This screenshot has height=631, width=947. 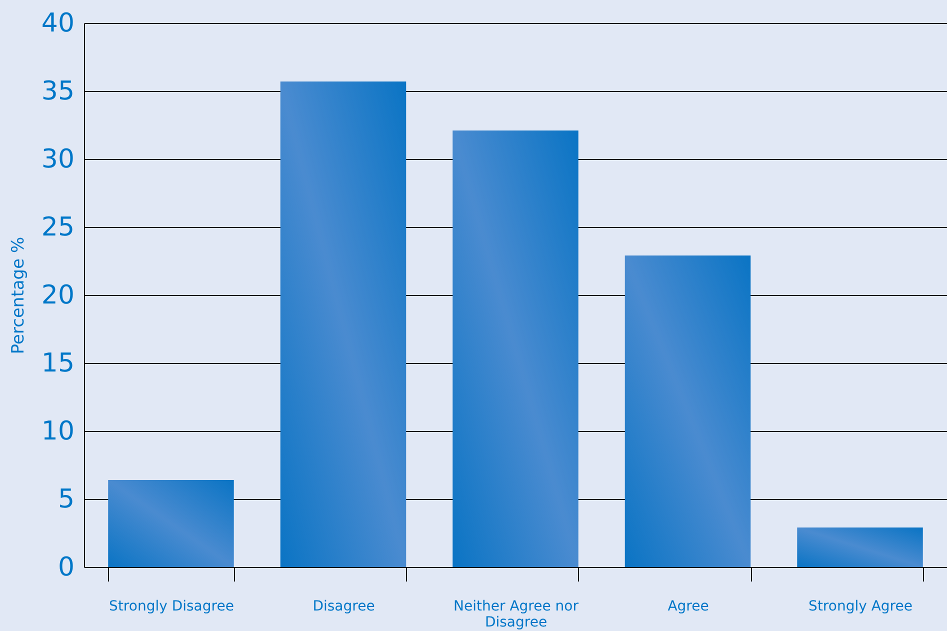 I want to click on x-tick-label: Neither Agree nor Disagree, so click(x=516, y=614).